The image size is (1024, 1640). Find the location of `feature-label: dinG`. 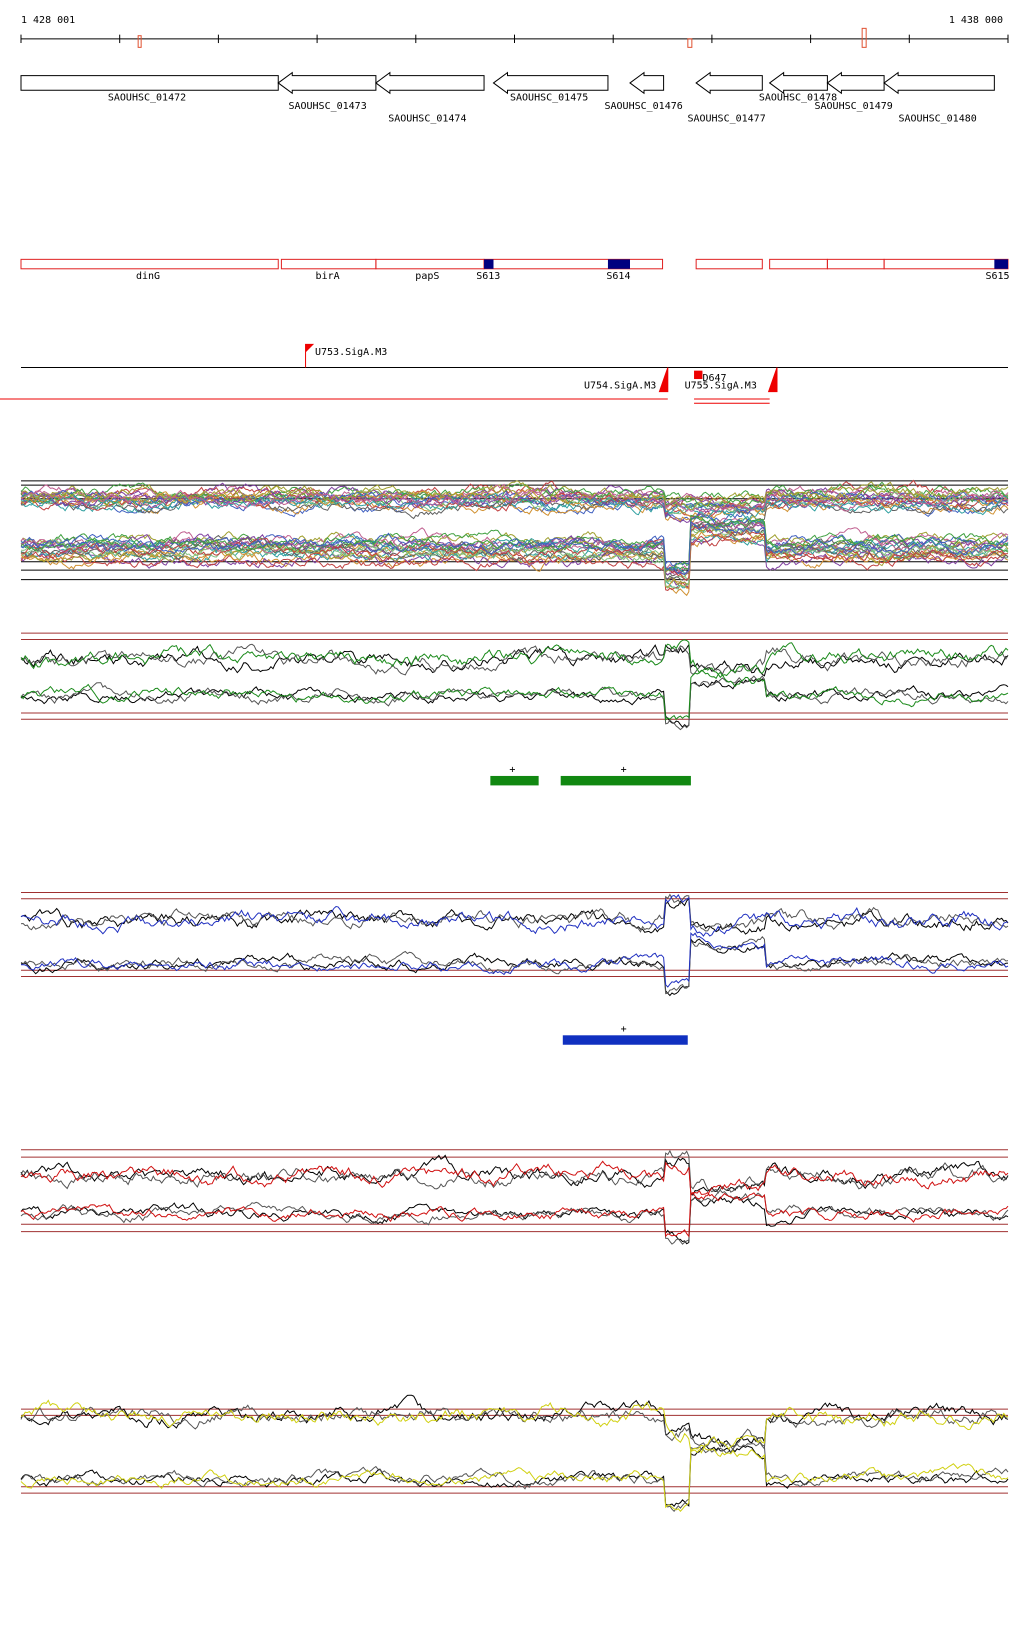

feature-label: dinG is located at coordinates (148, 276).